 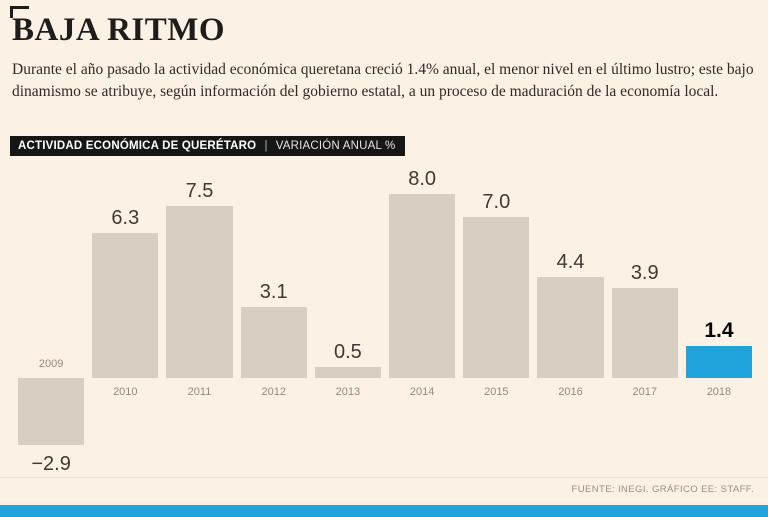 I want to click on chart-column-2016: 4.4 2016, so click(x=570, y=316).